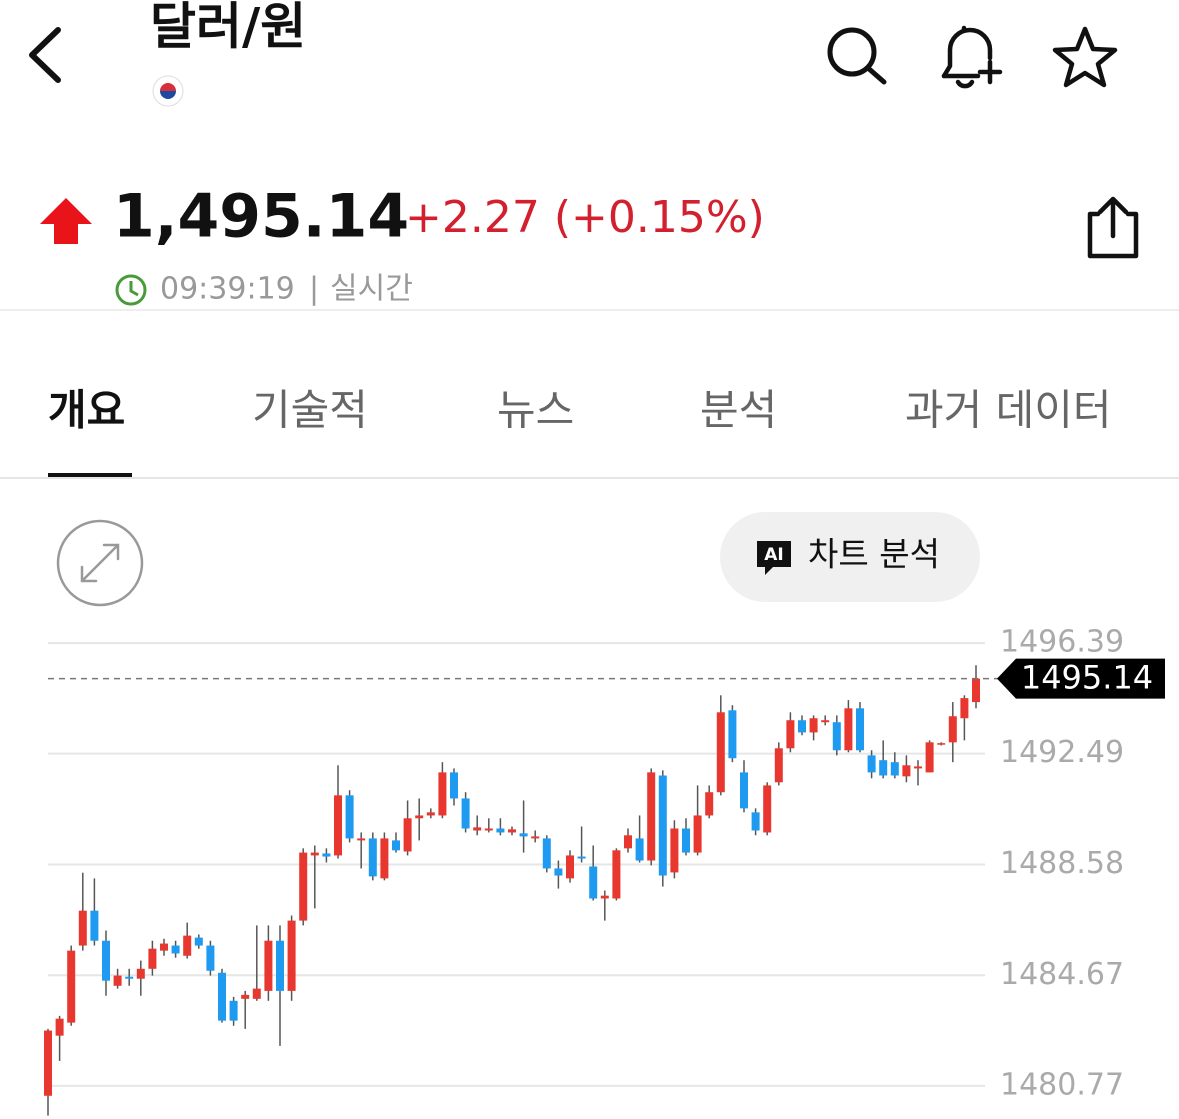  What do you see at coordinates (535, 410) in the screenshot?
I see `tab: 뉴스` at bounding box center [535, 410].